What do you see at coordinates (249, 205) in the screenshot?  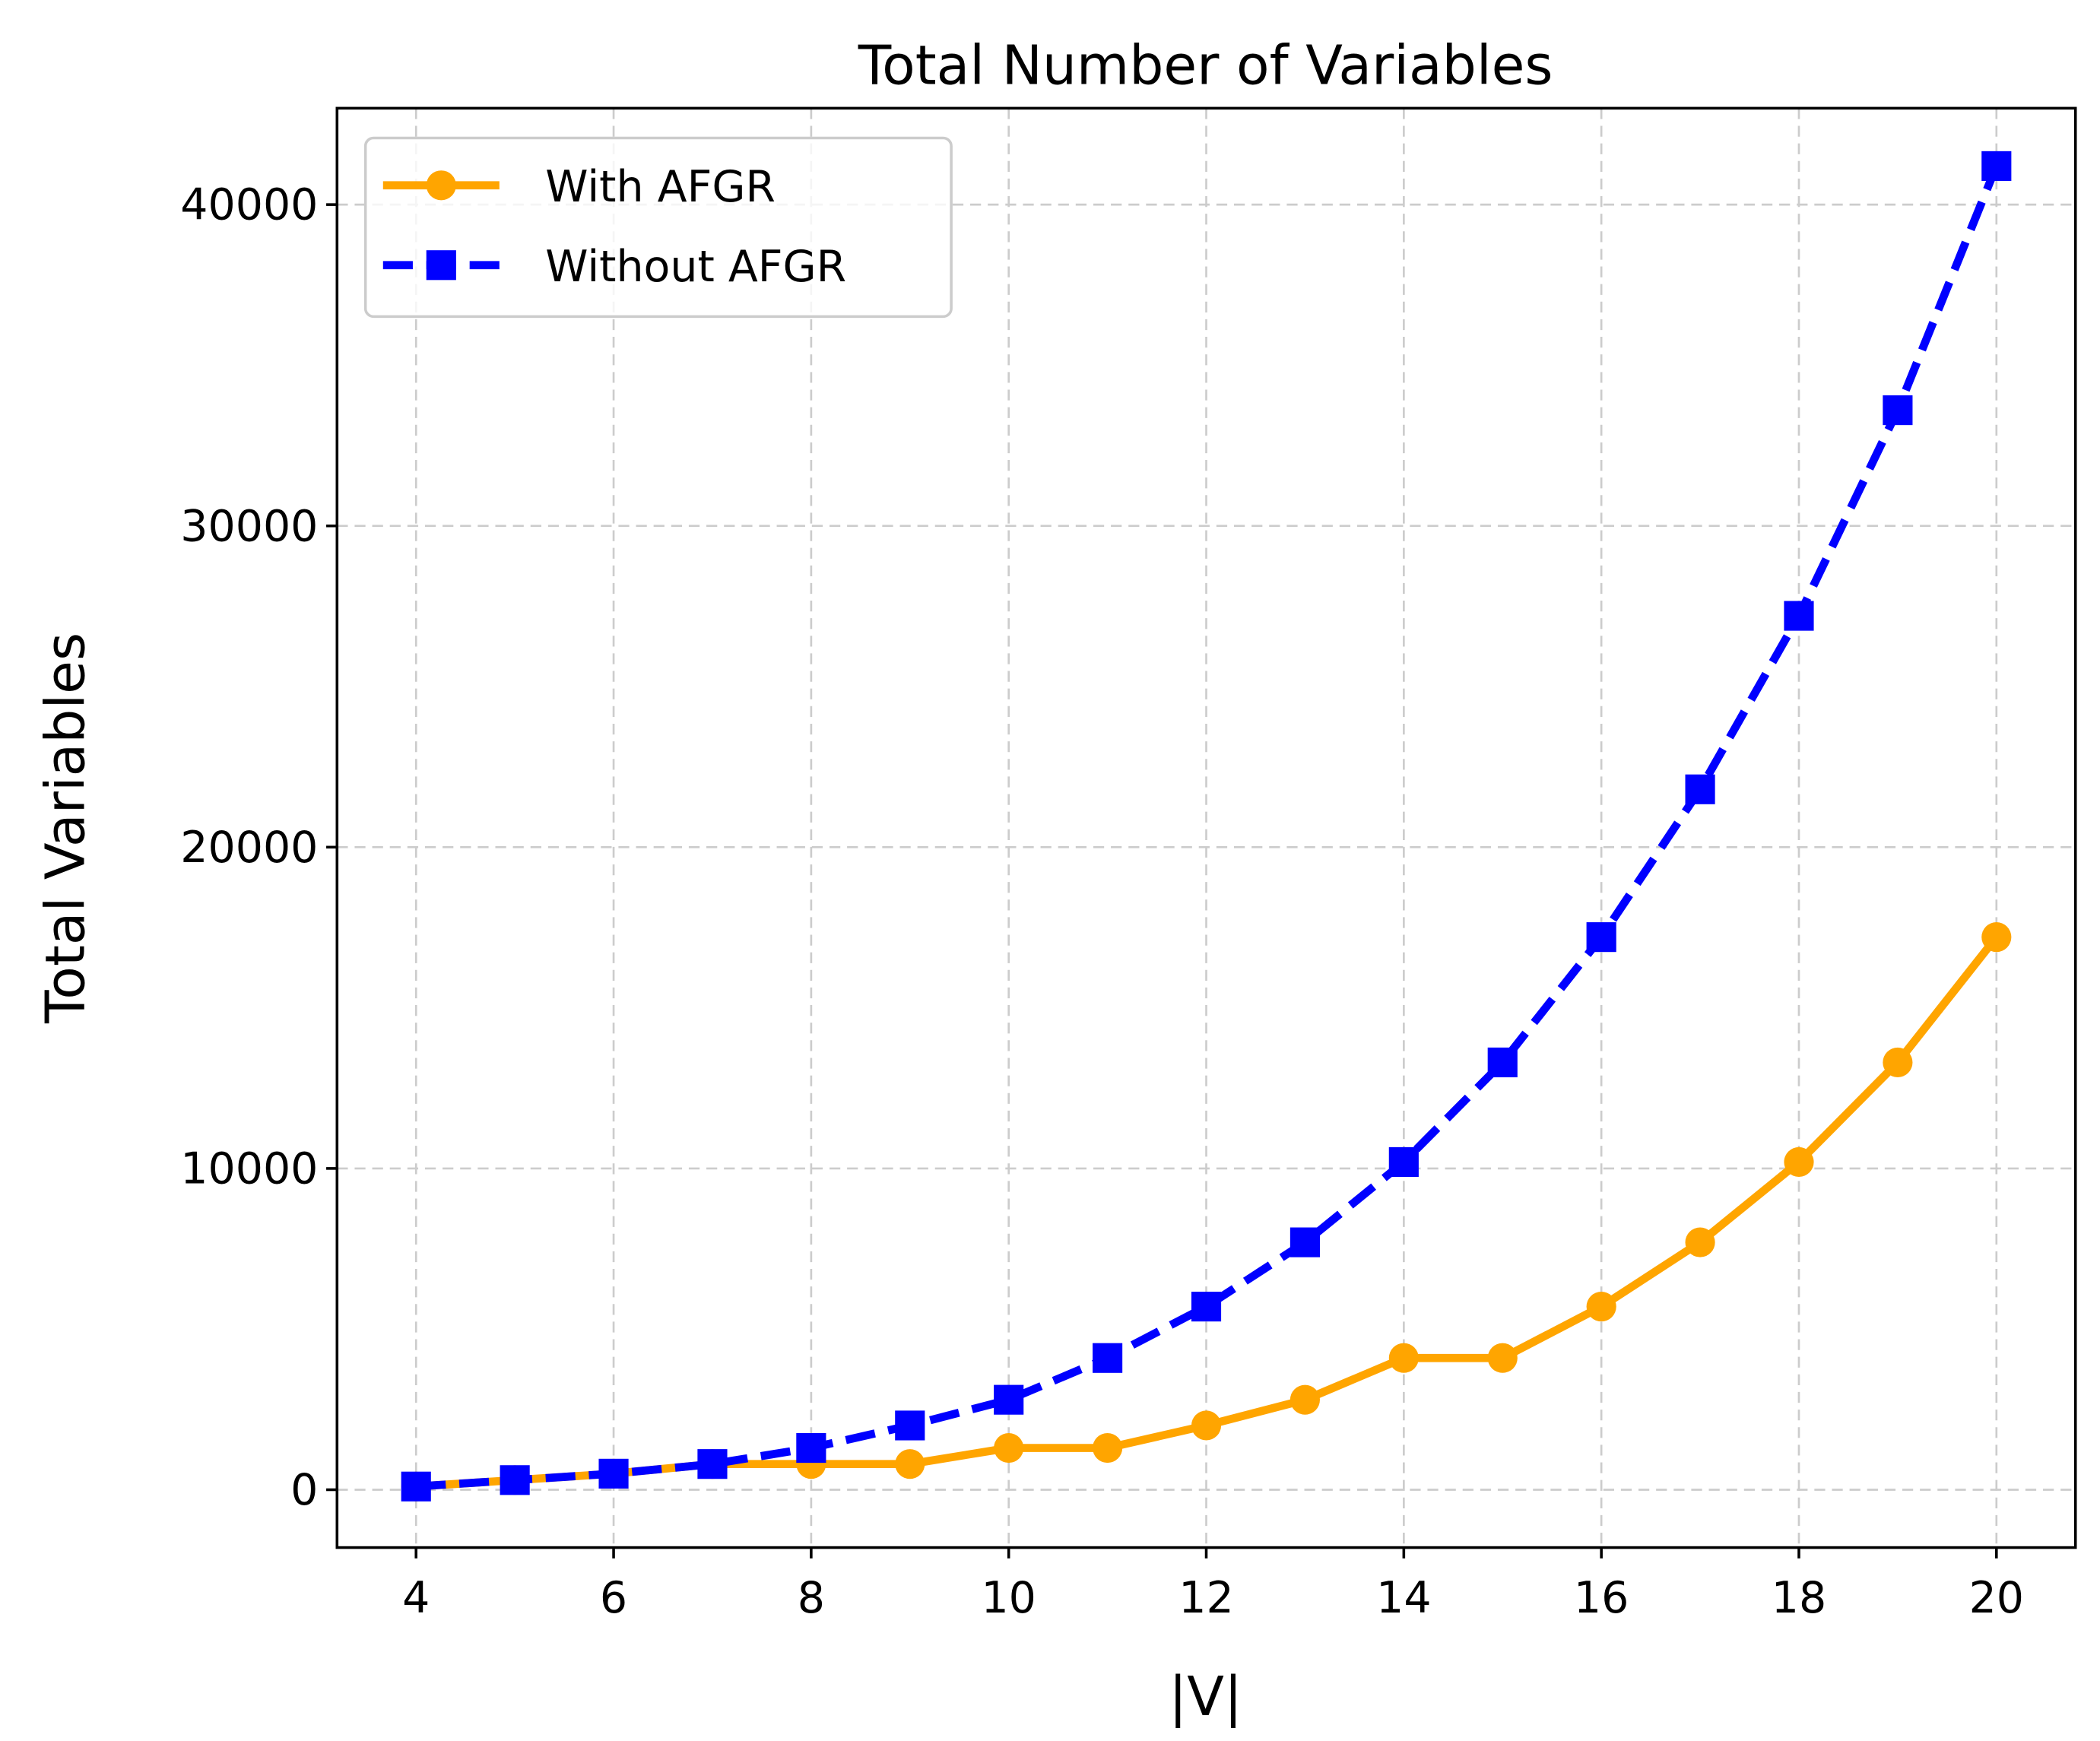 I see `y-tick-label: 40000` at bounding box center [249, 205].